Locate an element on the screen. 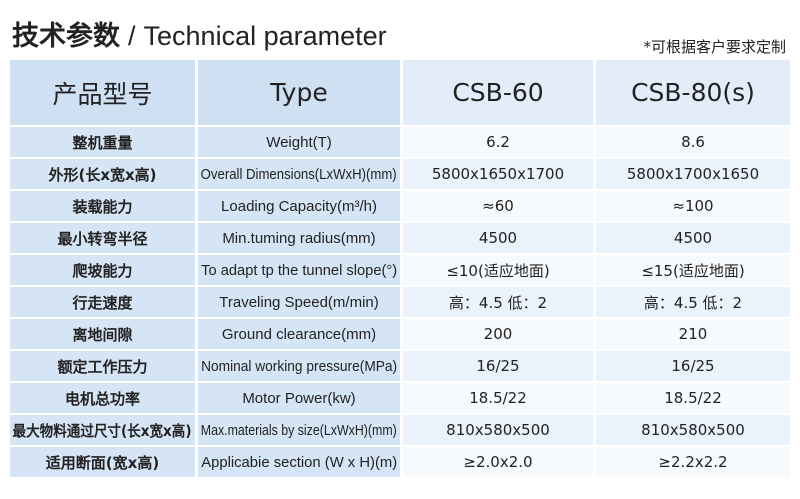 Image resolution: width=800 pixels, height=499 pixels. table-cell: 外形(长x宽x高) is located at coordinates (102, 174).